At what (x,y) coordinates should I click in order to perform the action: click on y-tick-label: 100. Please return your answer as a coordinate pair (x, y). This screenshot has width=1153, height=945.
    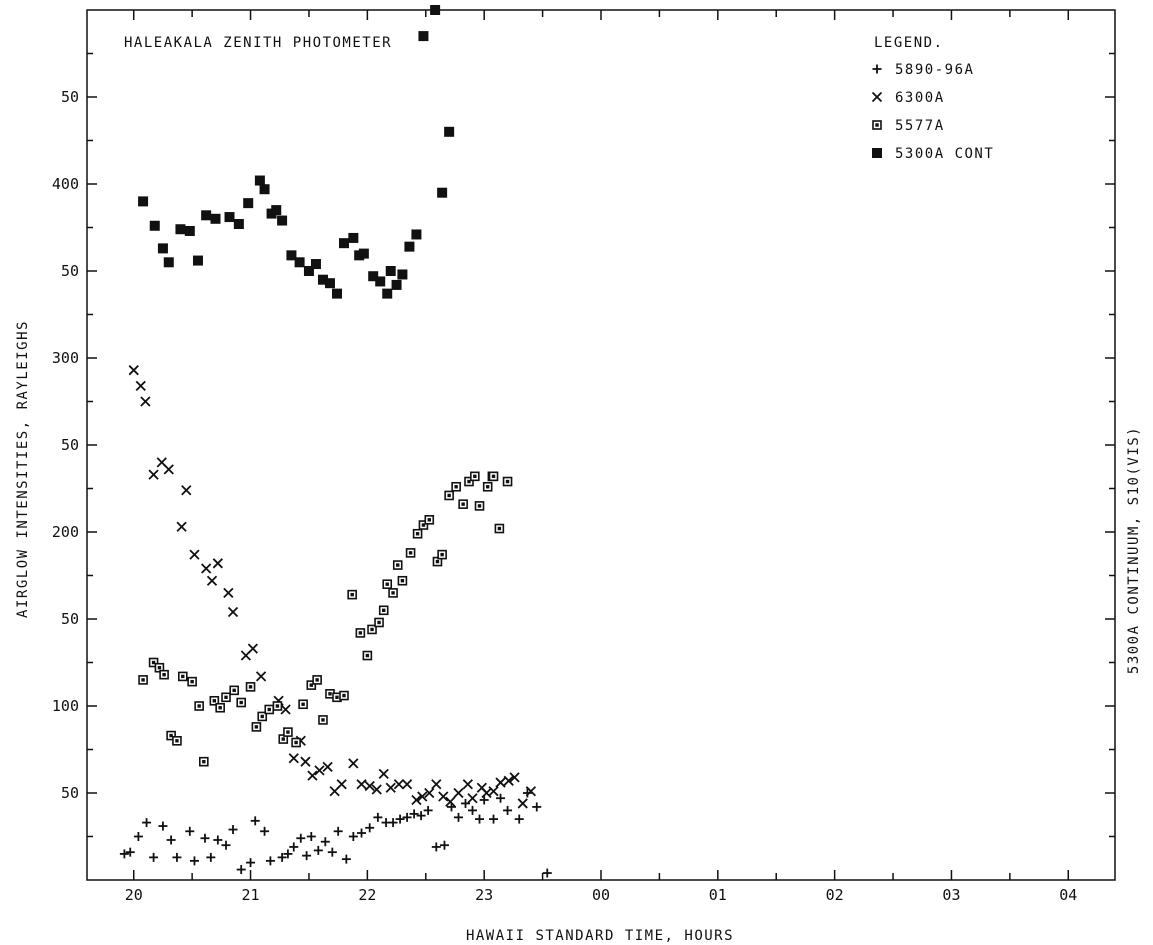
    Looking at the image, I should click on (65, 706).